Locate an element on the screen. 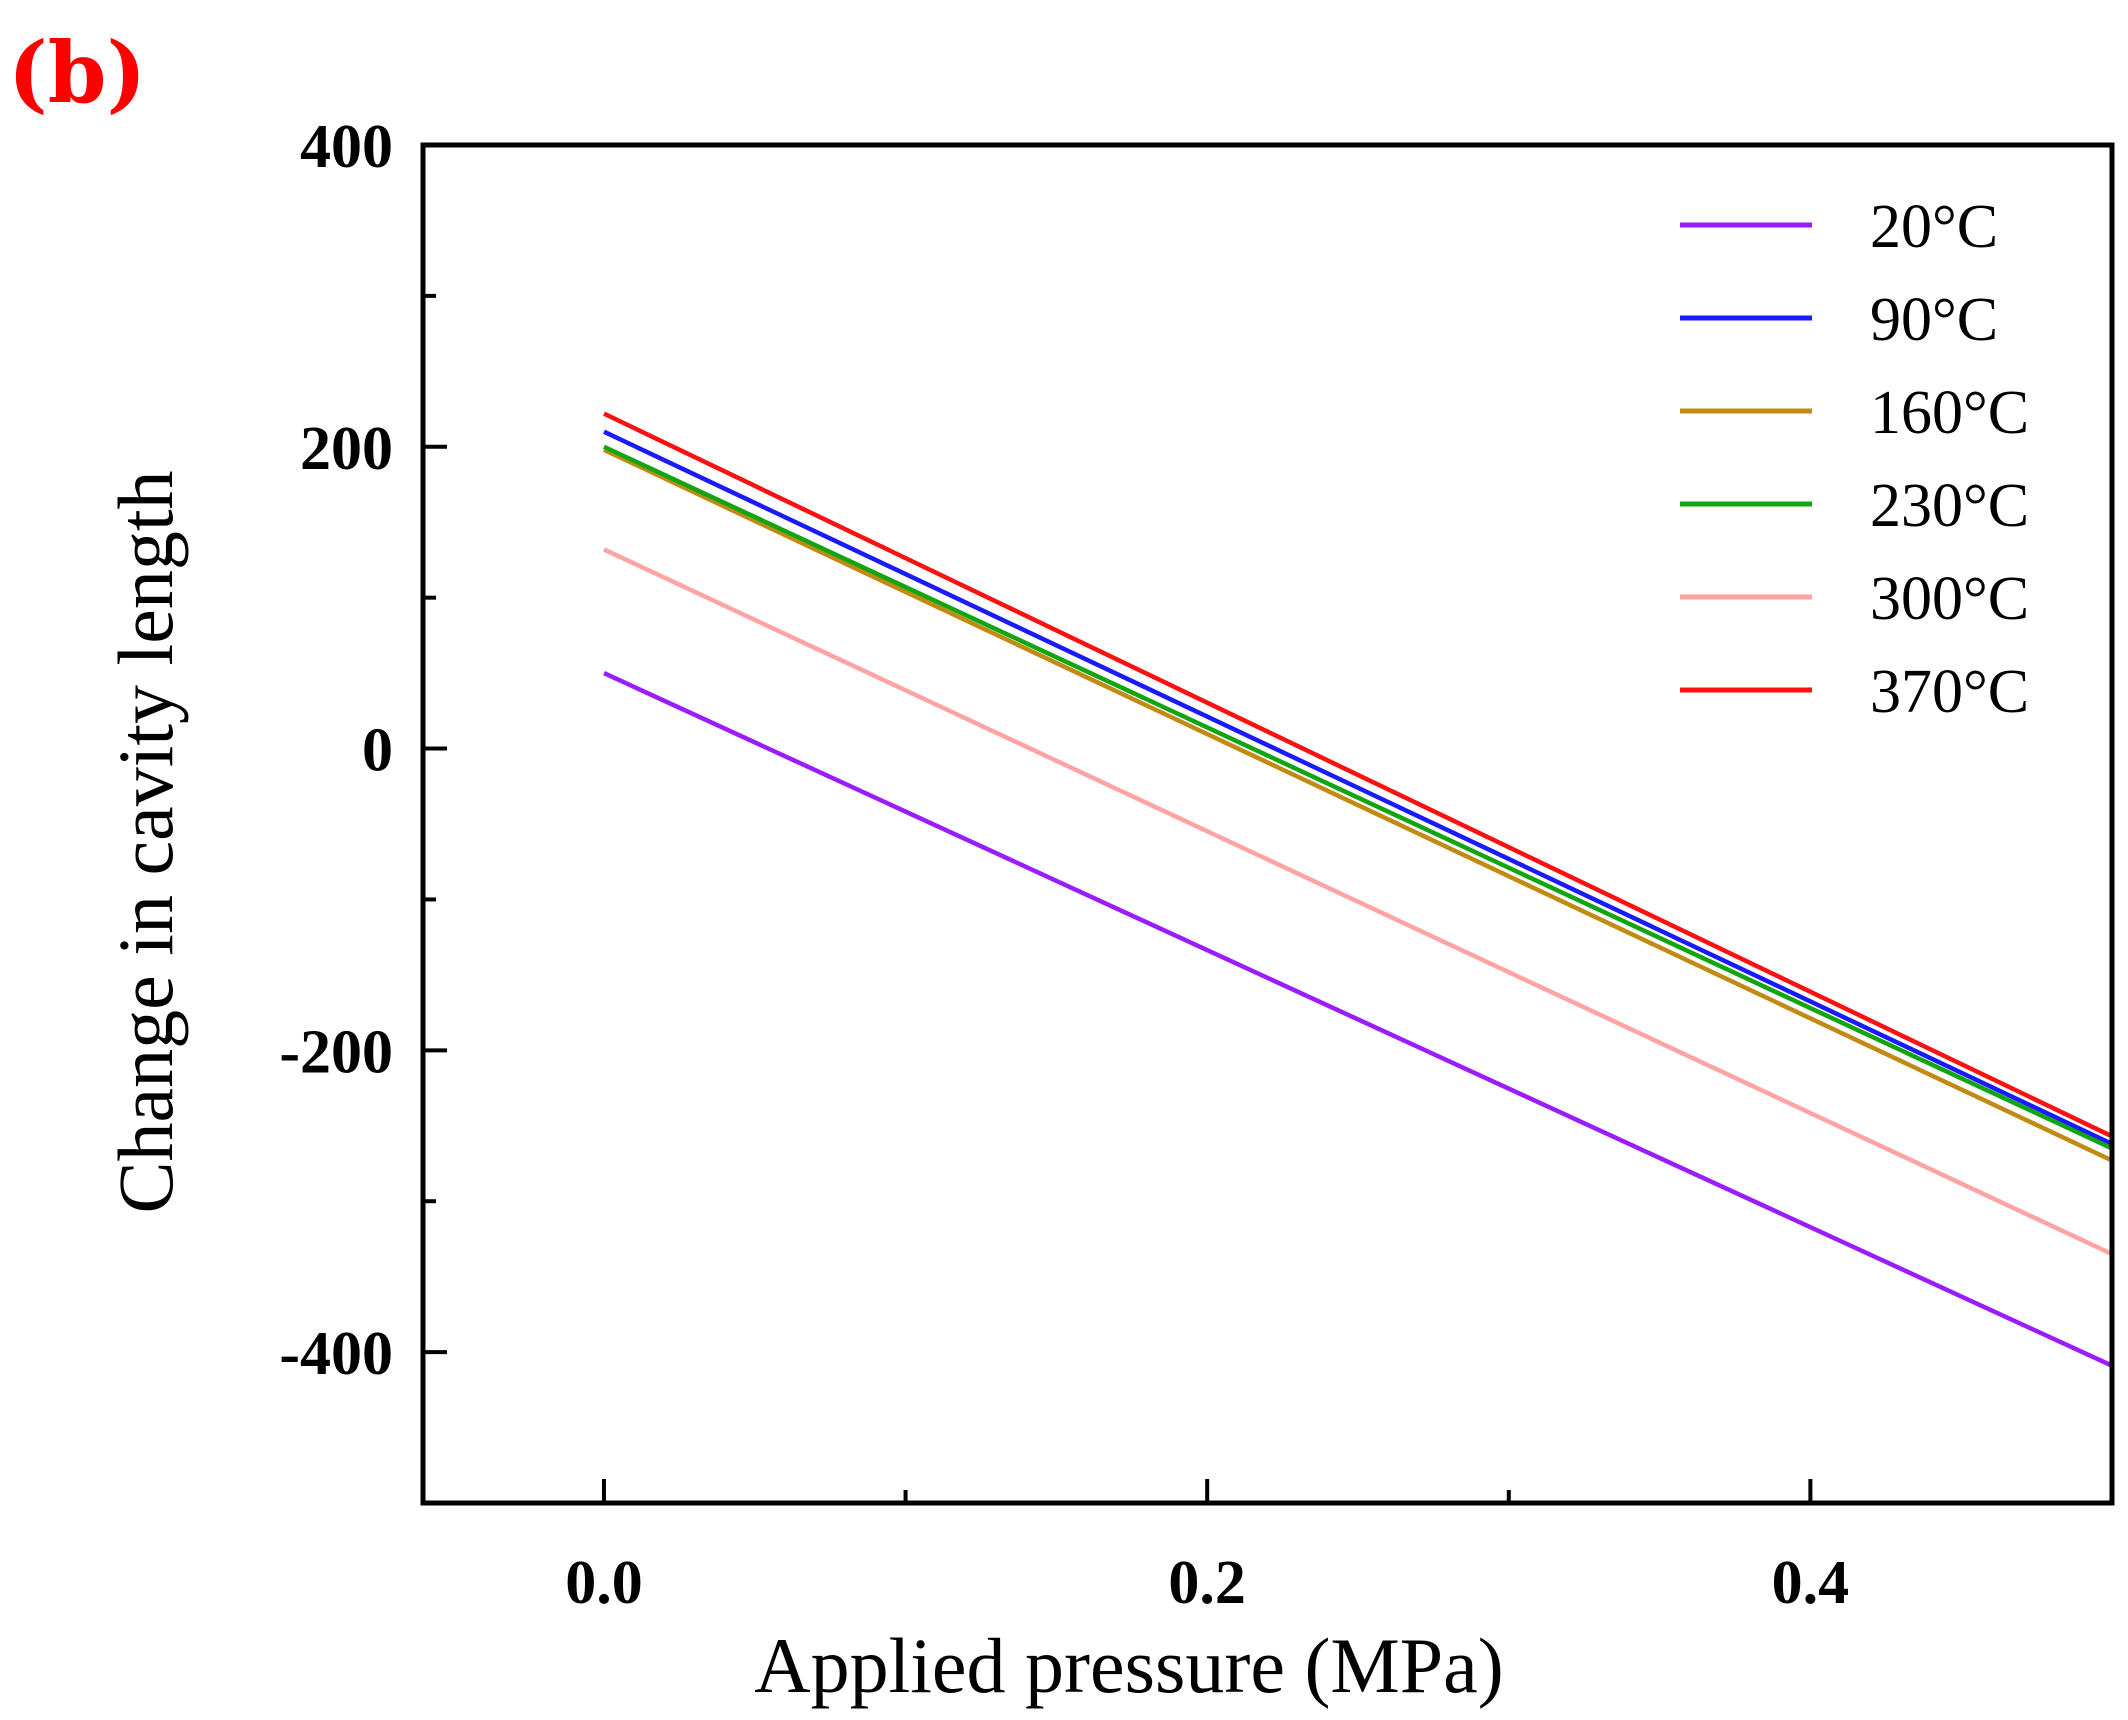 This screenshot has width=2128, height=1720. x-axis-title: Applied pressure (MPa) is located at coordinates (1129, 1665).